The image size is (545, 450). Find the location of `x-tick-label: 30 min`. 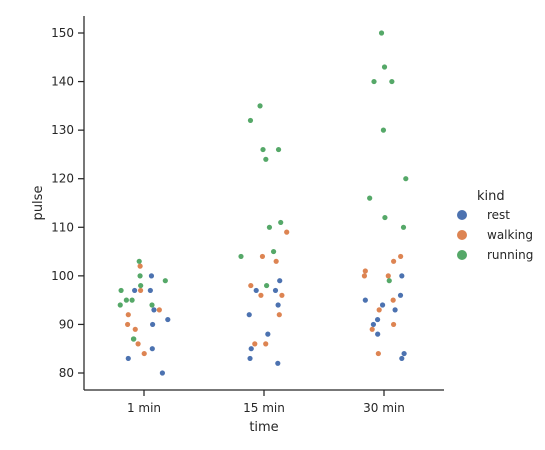

x-tick-label: 30 min is located at coordinates (384, 408).